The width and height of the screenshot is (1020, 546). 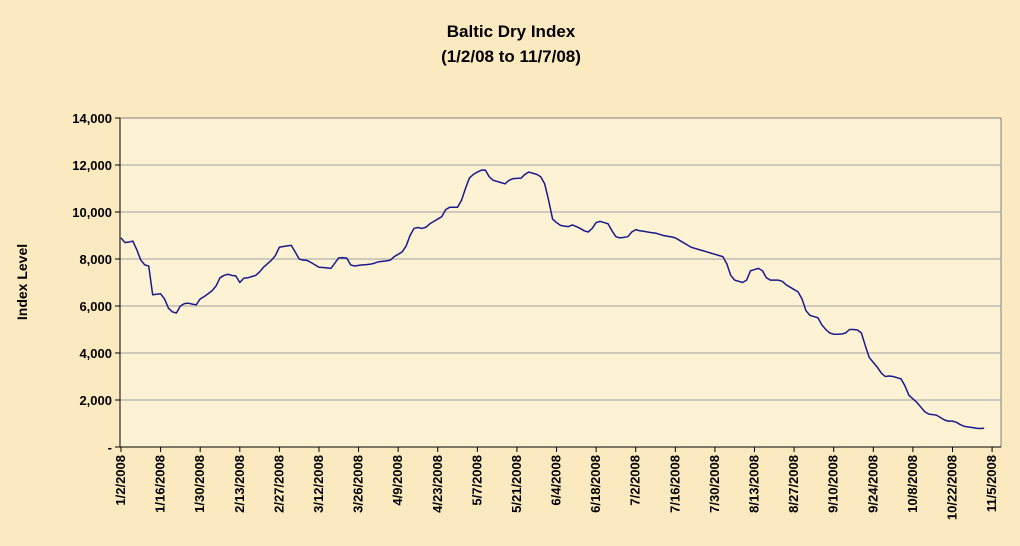 I want to click on y-tick-label: -, so click(x=110, y=447).